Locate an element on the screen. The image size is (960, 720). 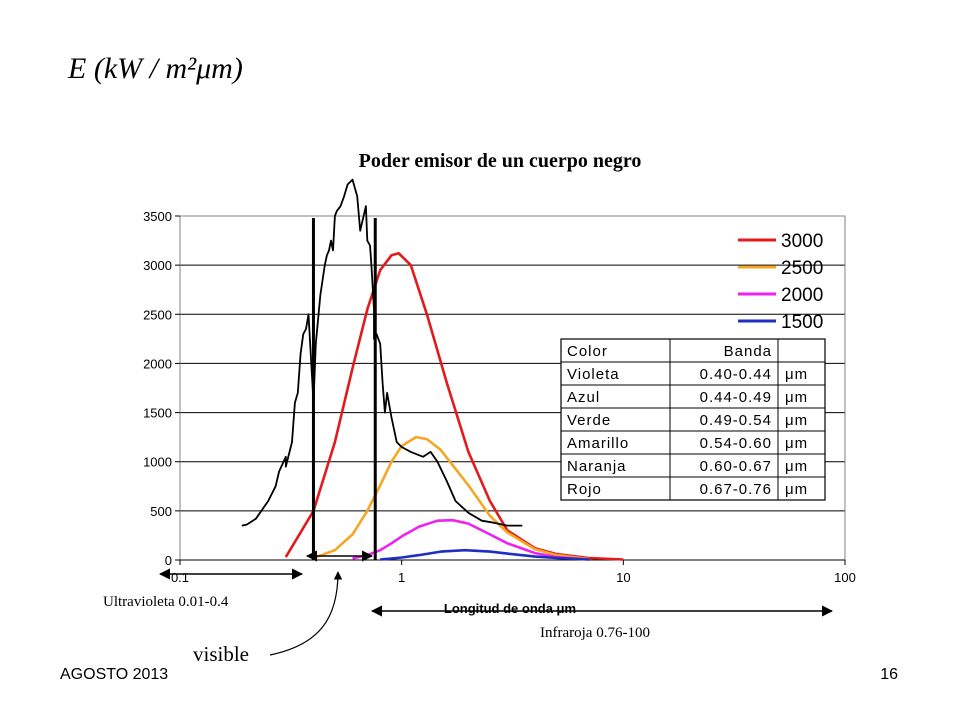
table-cell-band: 0.49-0.54 is located at coordinates (736, 420).